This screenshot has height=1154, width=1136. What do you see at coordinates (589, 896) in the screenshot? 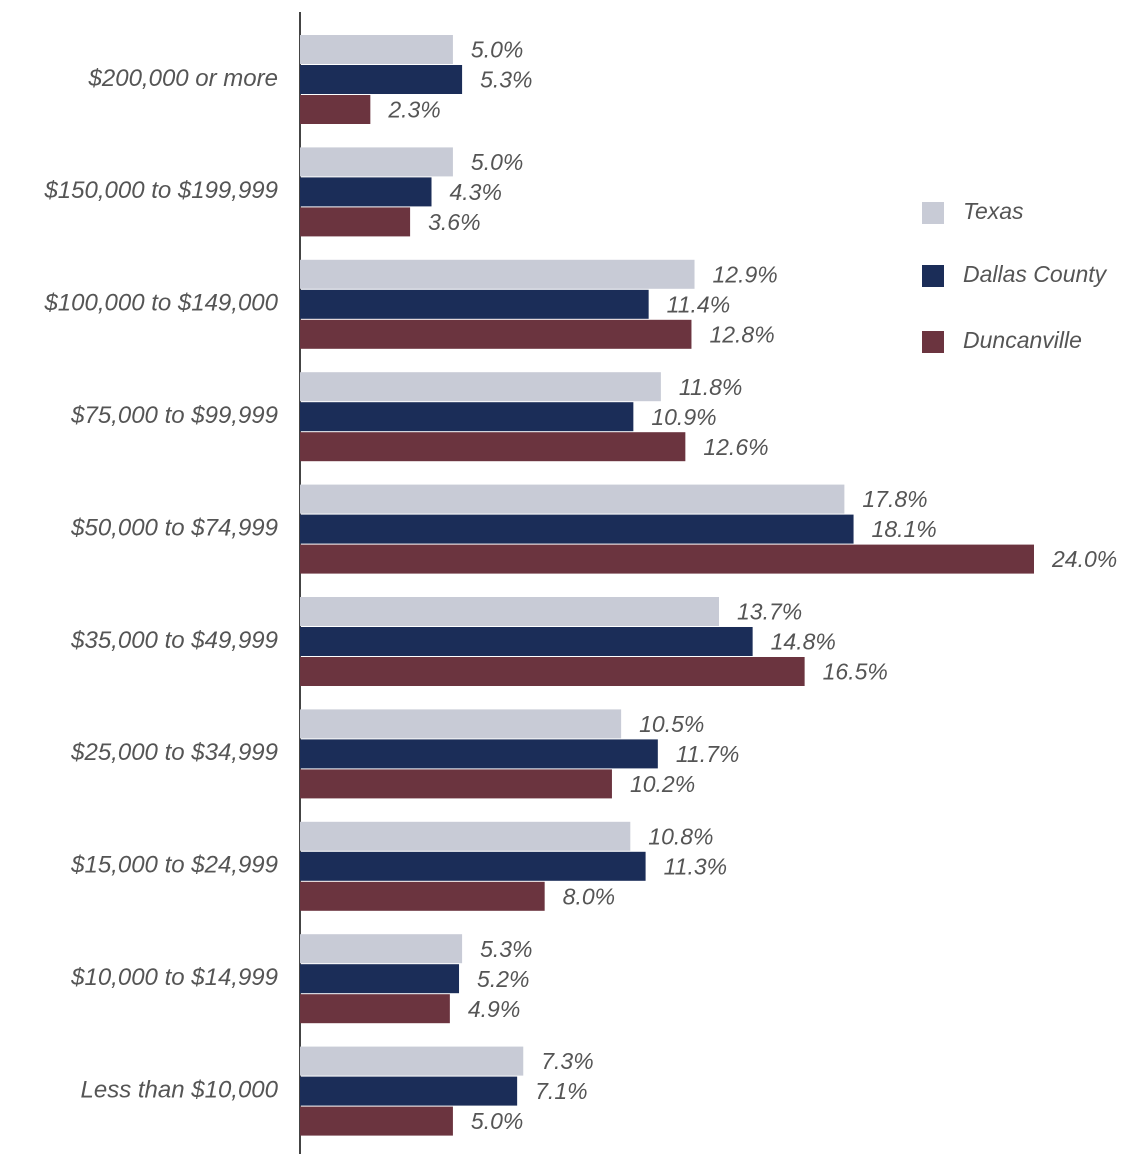
I see `value-label: 8.0%` at bounding box center [589, 896].